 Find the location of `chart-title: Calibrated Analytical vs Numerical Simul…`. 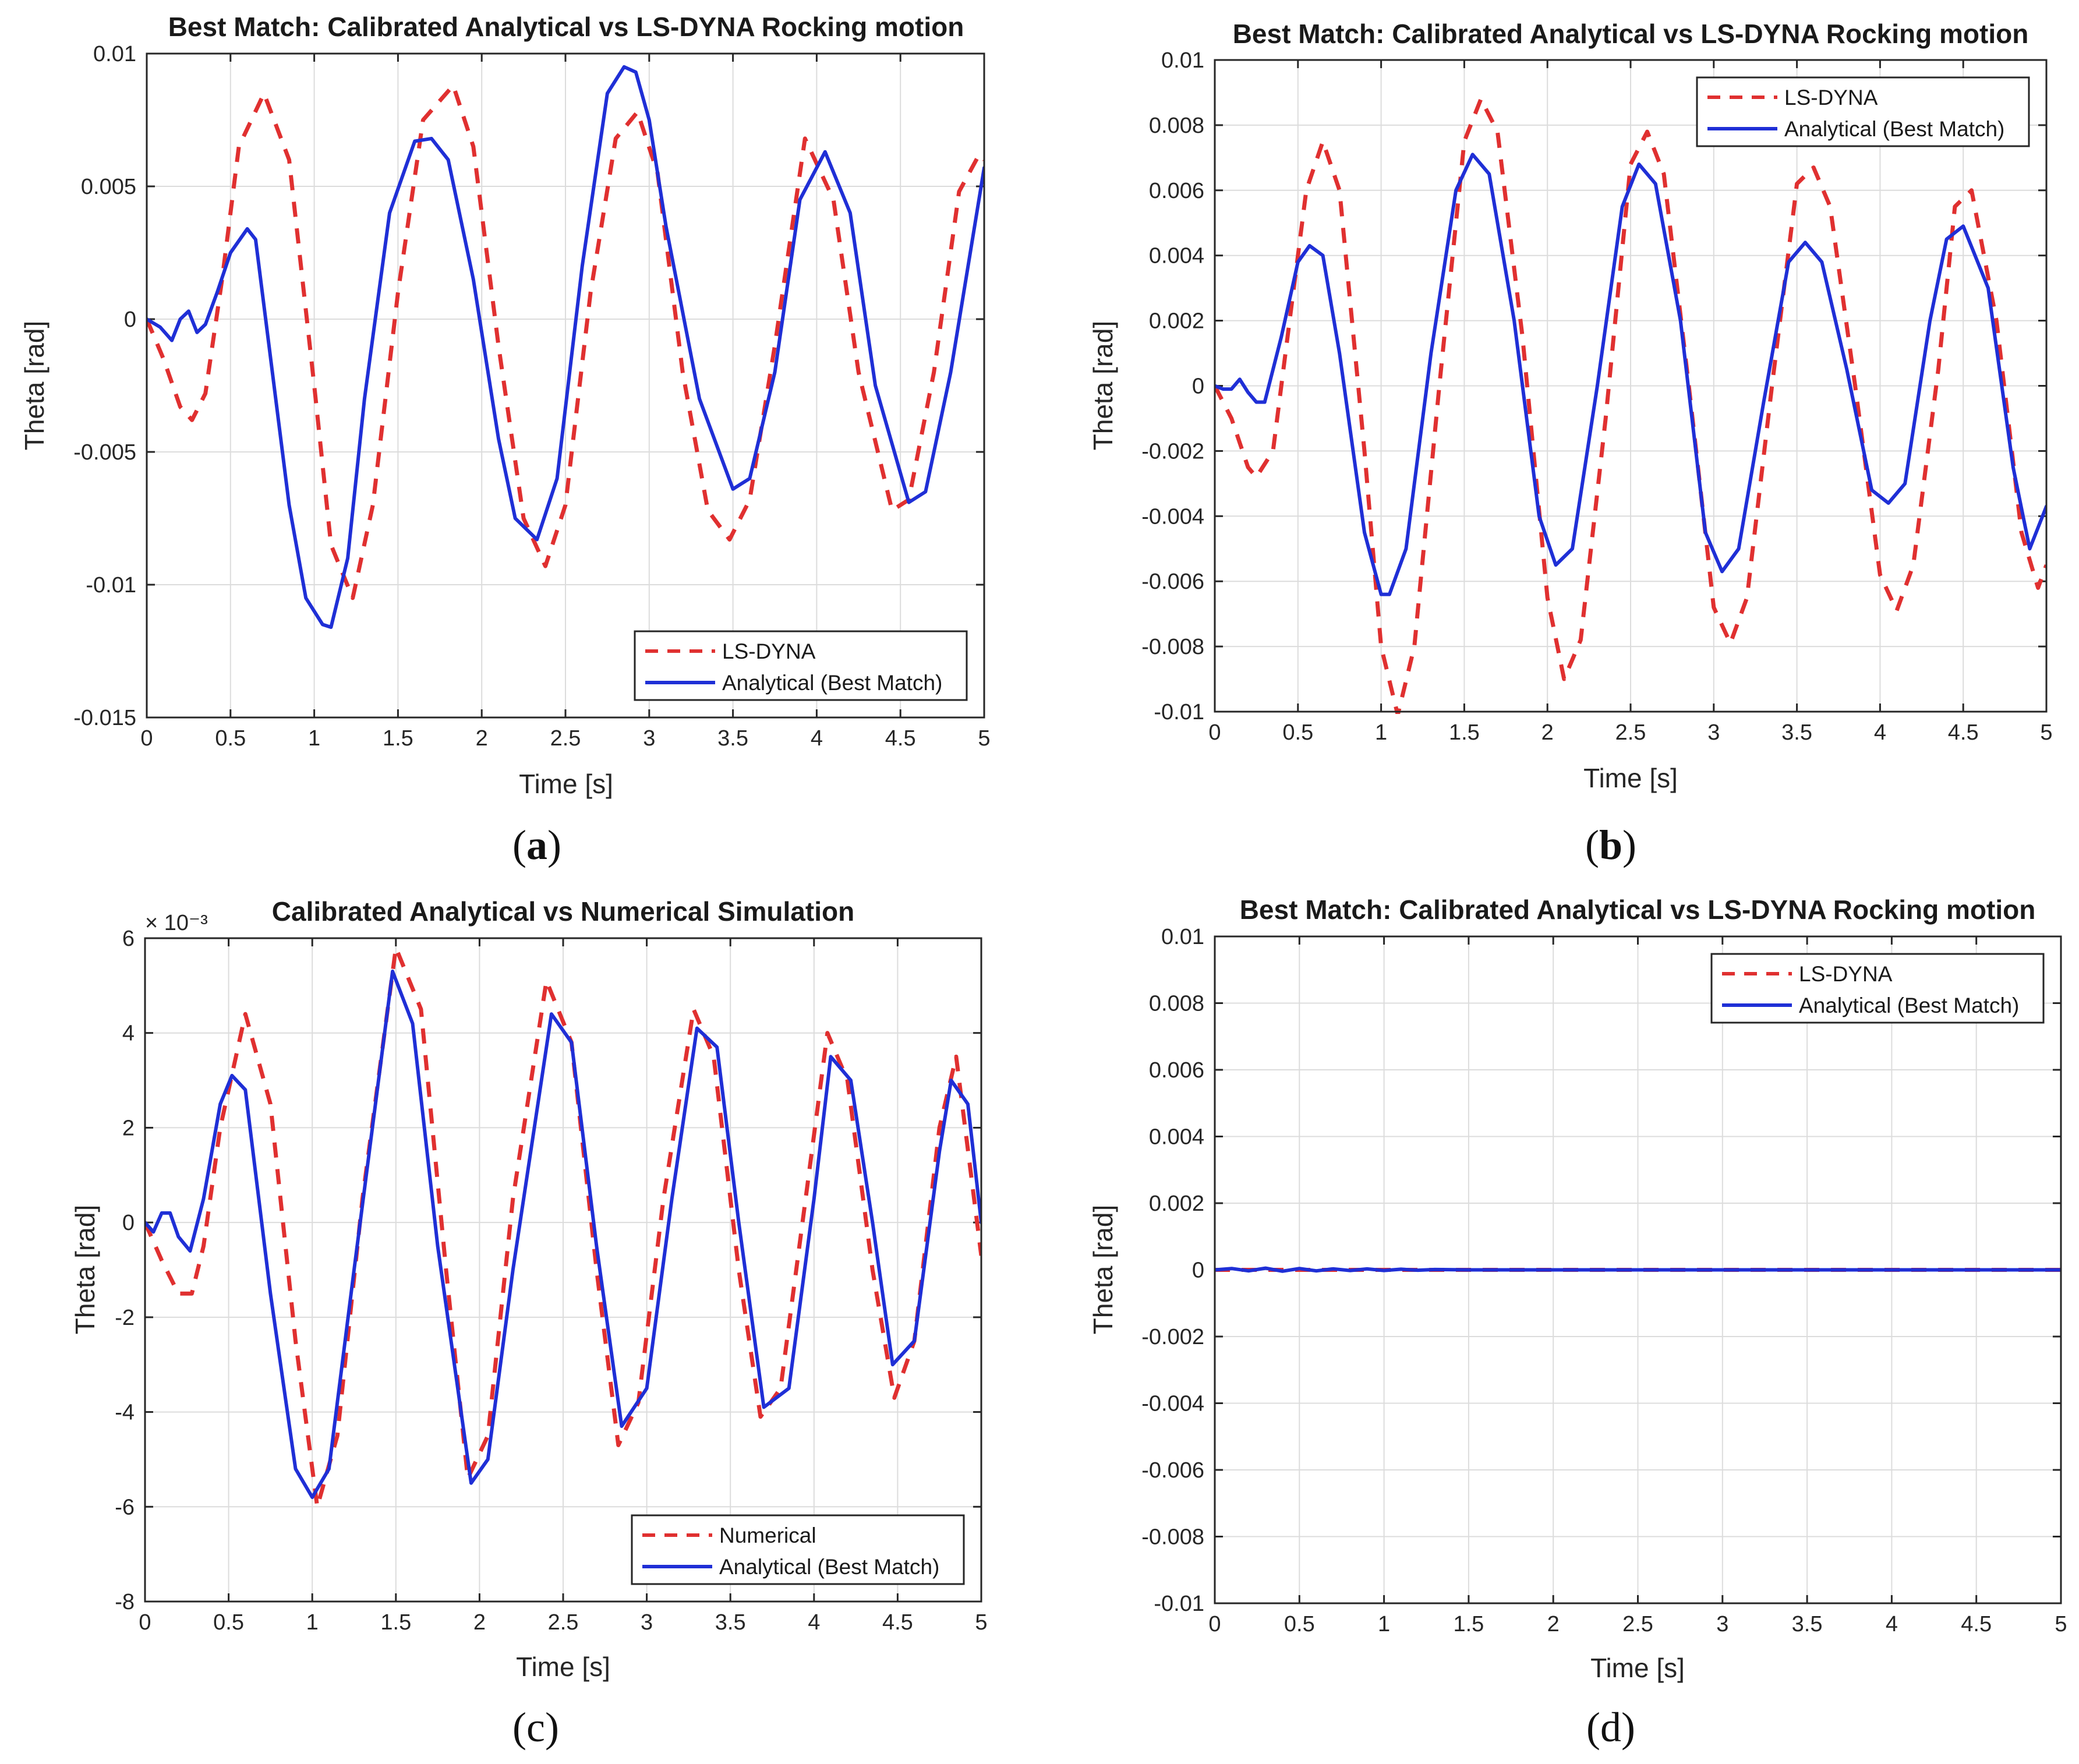

chart-title: Calibrated Analytical vs Numerical Simul… is located at coordinates (563, 911).